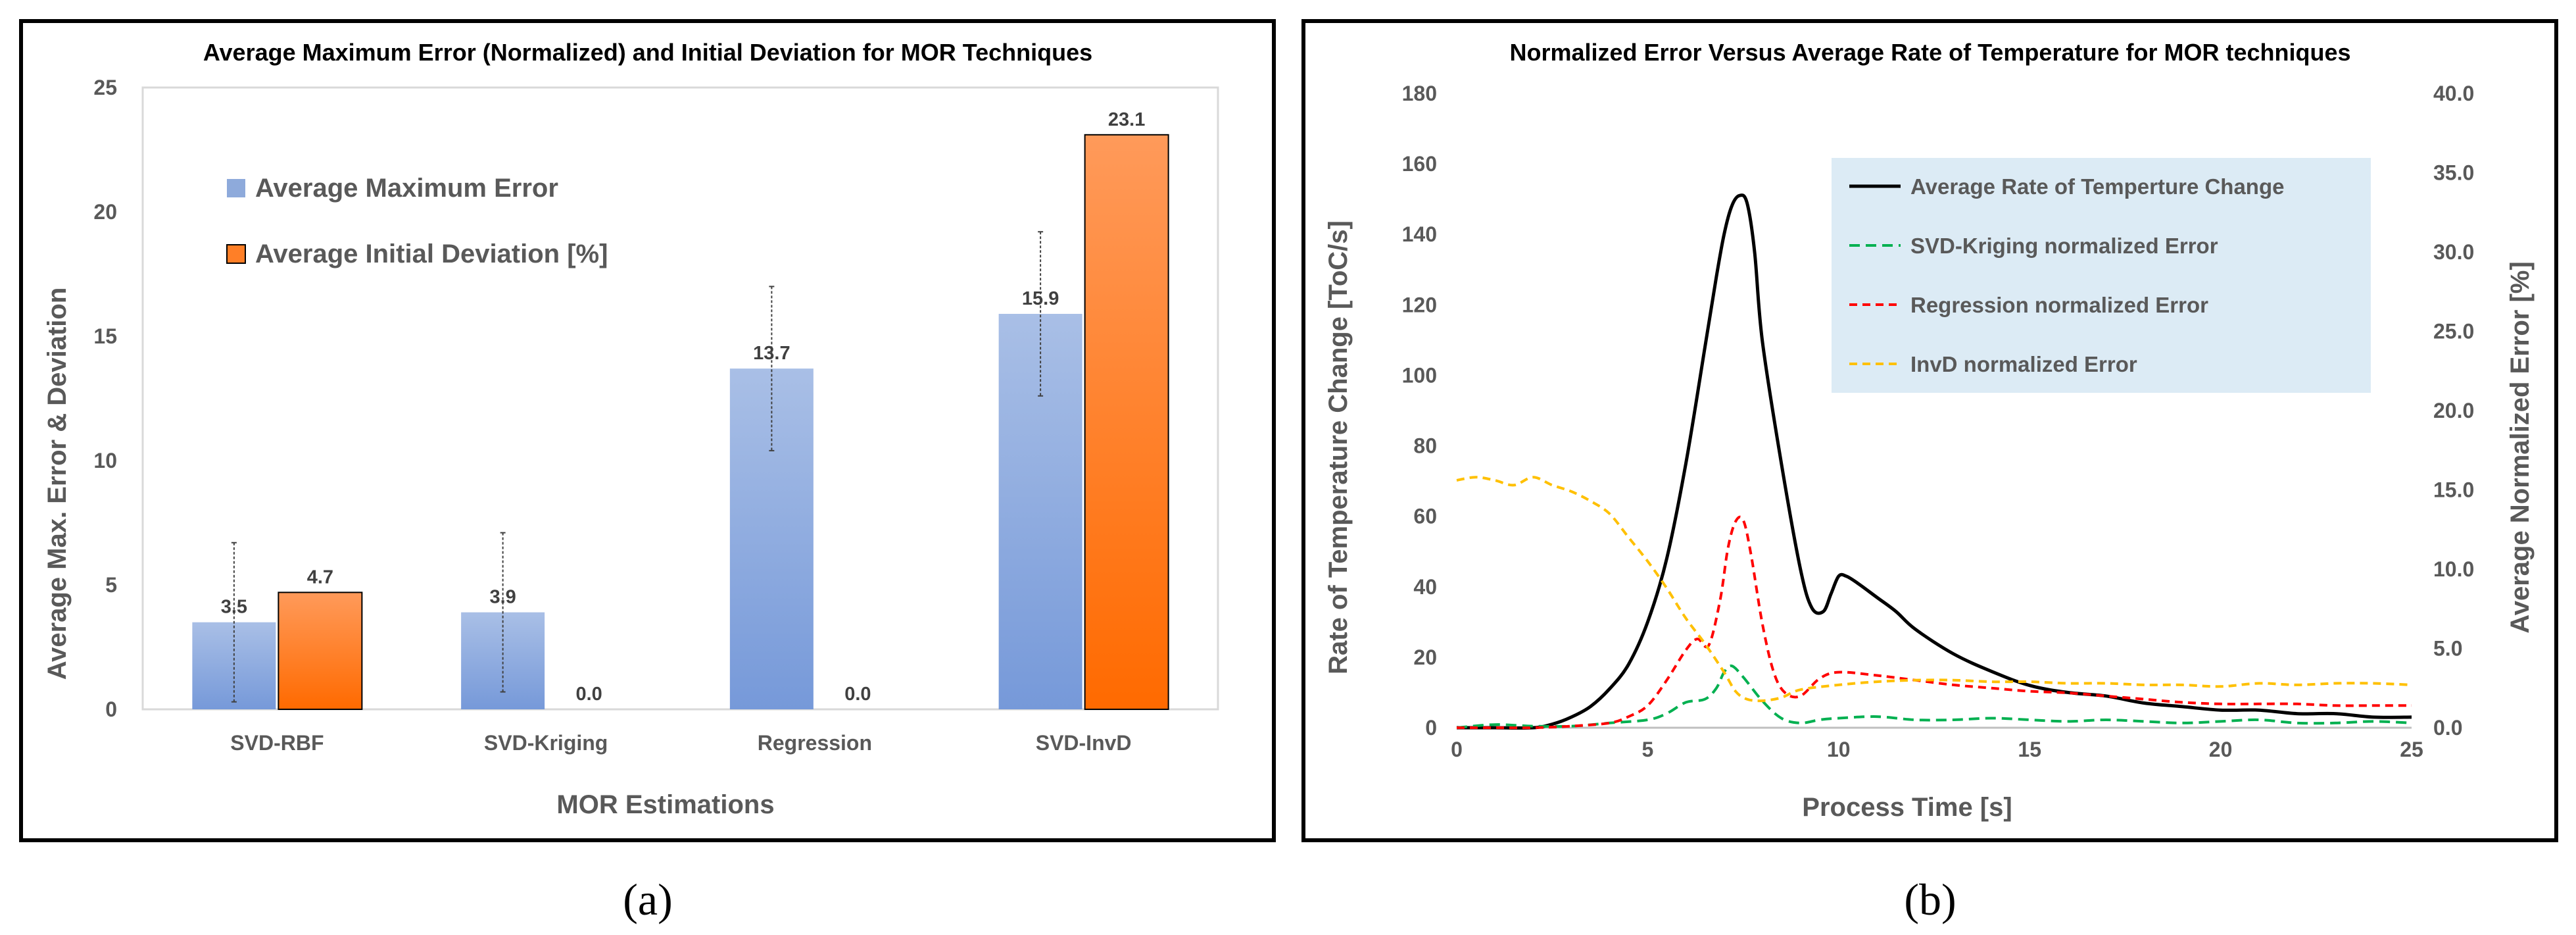 The height and width of the screenshot is (935, 2576). Describe the element at coordinates (503, 598) in the screenshot. I see `data-label: 3.9` at that location.